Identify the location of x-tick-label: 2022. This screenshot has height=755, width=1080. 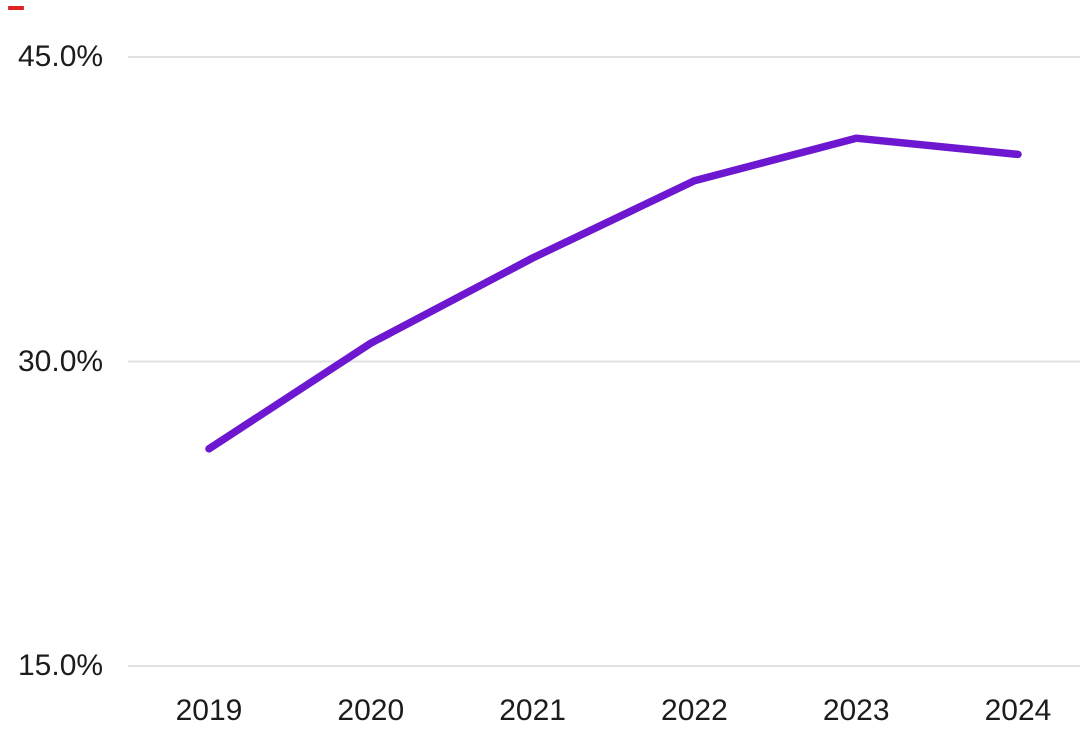
(694, 710).